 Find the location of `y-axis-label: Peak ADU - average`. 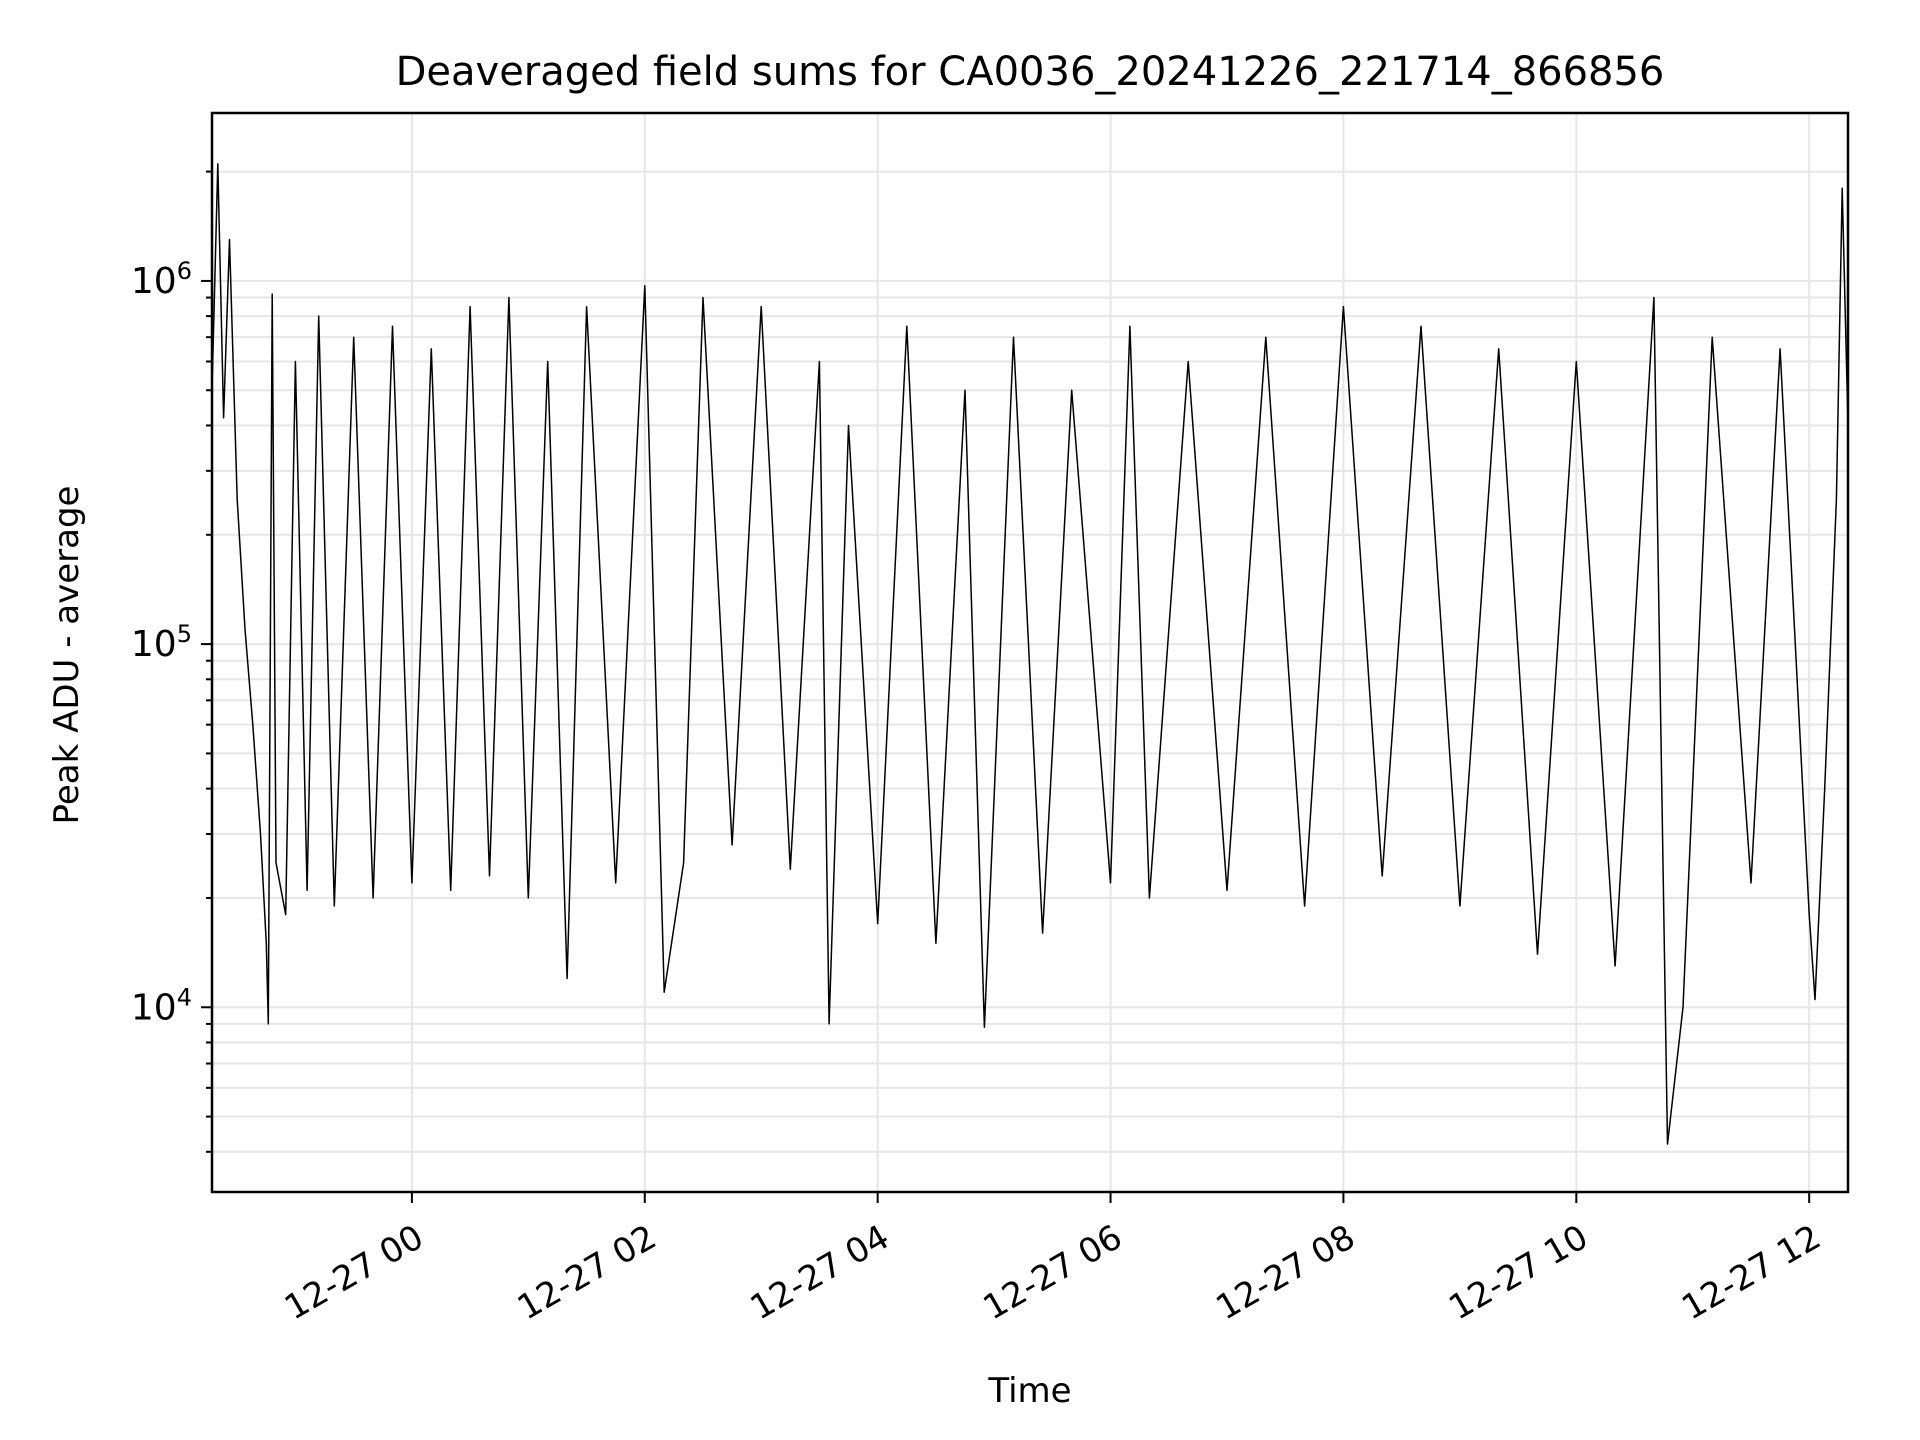

y-axis-label: Peak ADU - average is located at coordinates (67, 655).